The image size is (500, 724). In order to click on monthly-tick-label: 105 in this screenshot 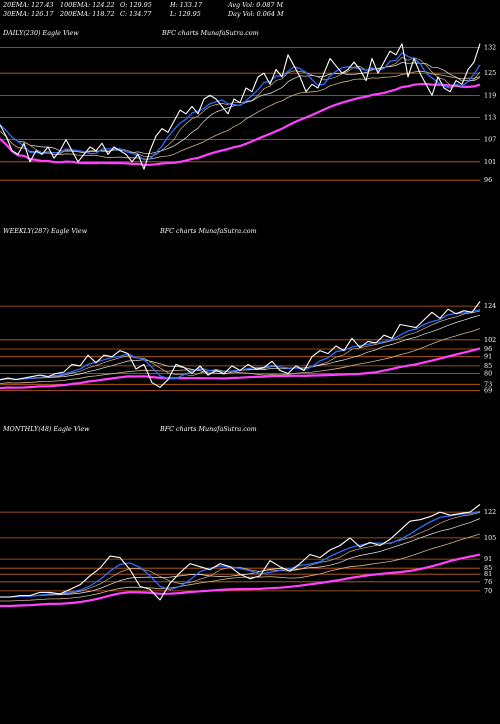, I will do `click(490, 538)`.